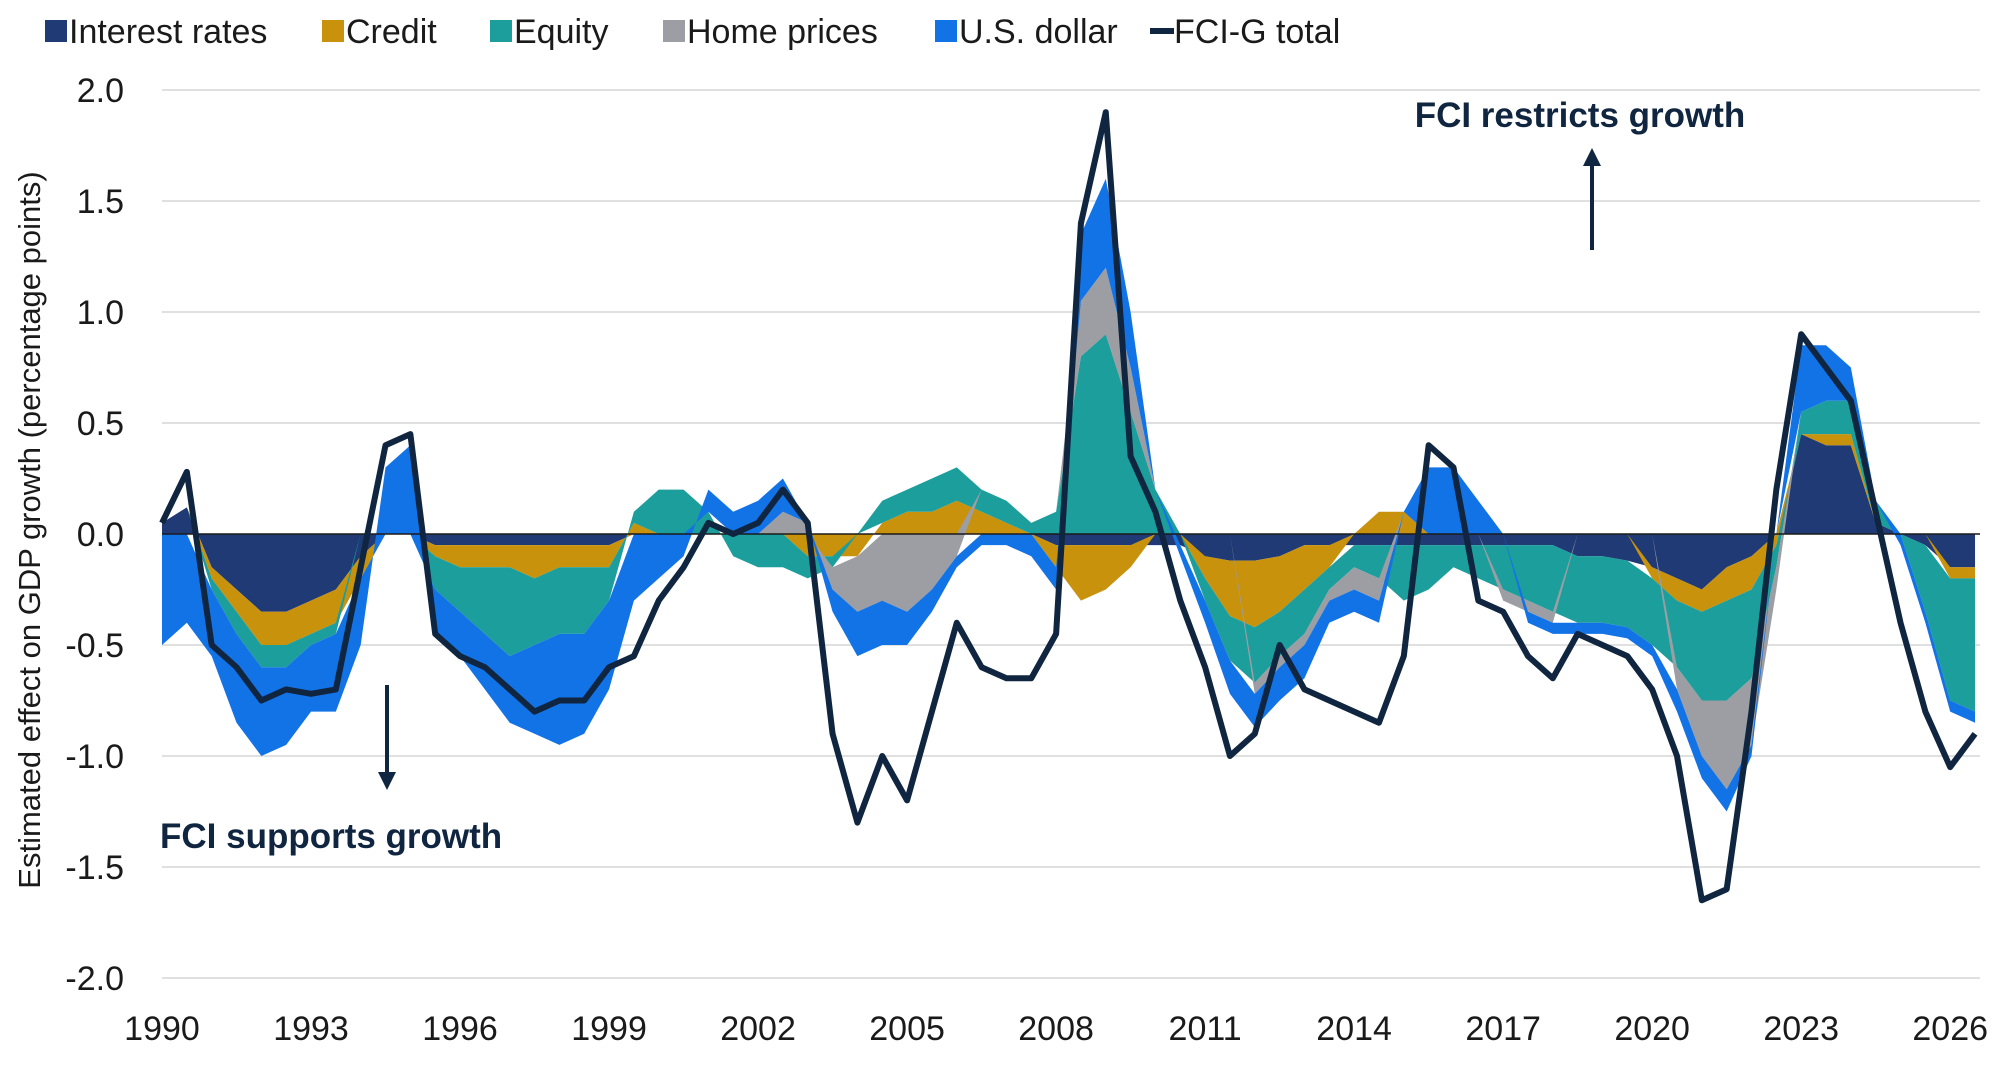  I want to click on legend-item: Credit, so click(379, 32).